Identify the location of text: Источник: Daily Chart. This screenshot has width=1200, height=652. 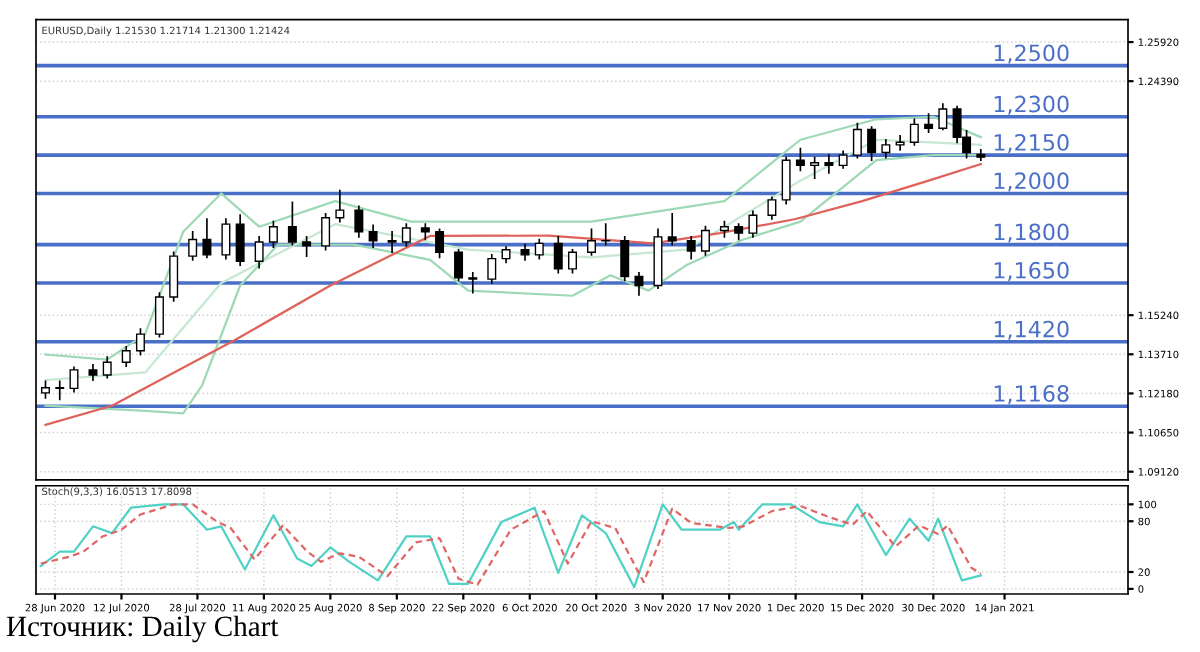
(142, 629).